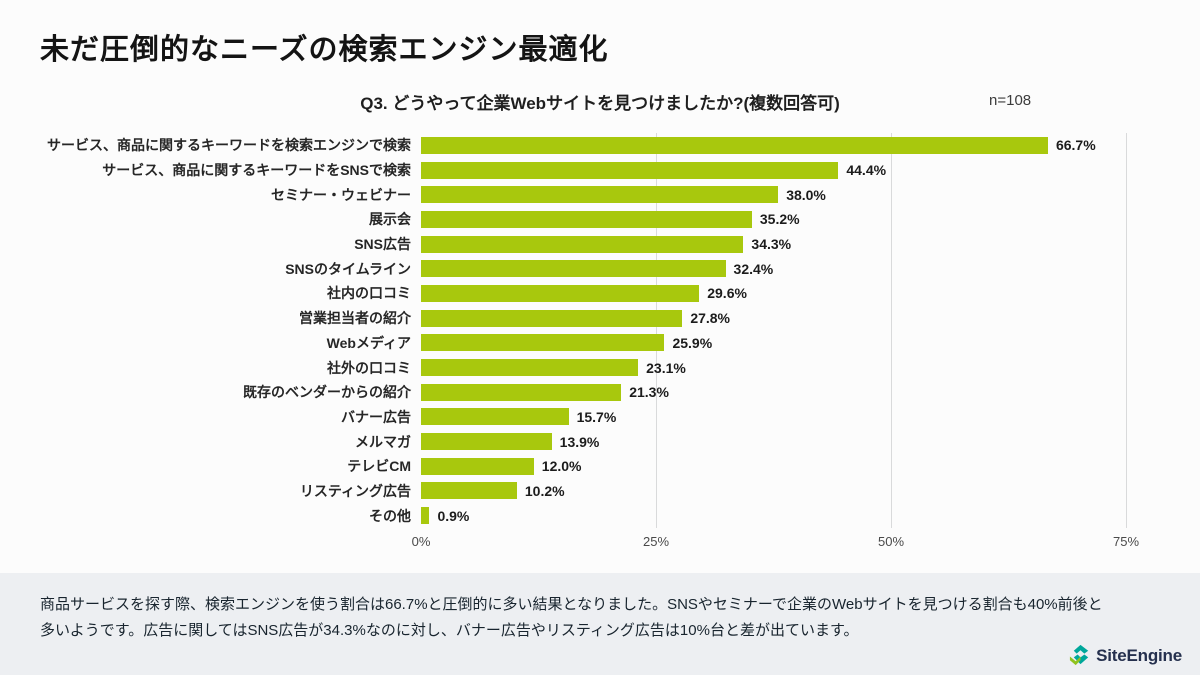  Describe the element at coordinates (1139, 655) in the screenshot. I see `logo-text: SiteEngine` at that location.